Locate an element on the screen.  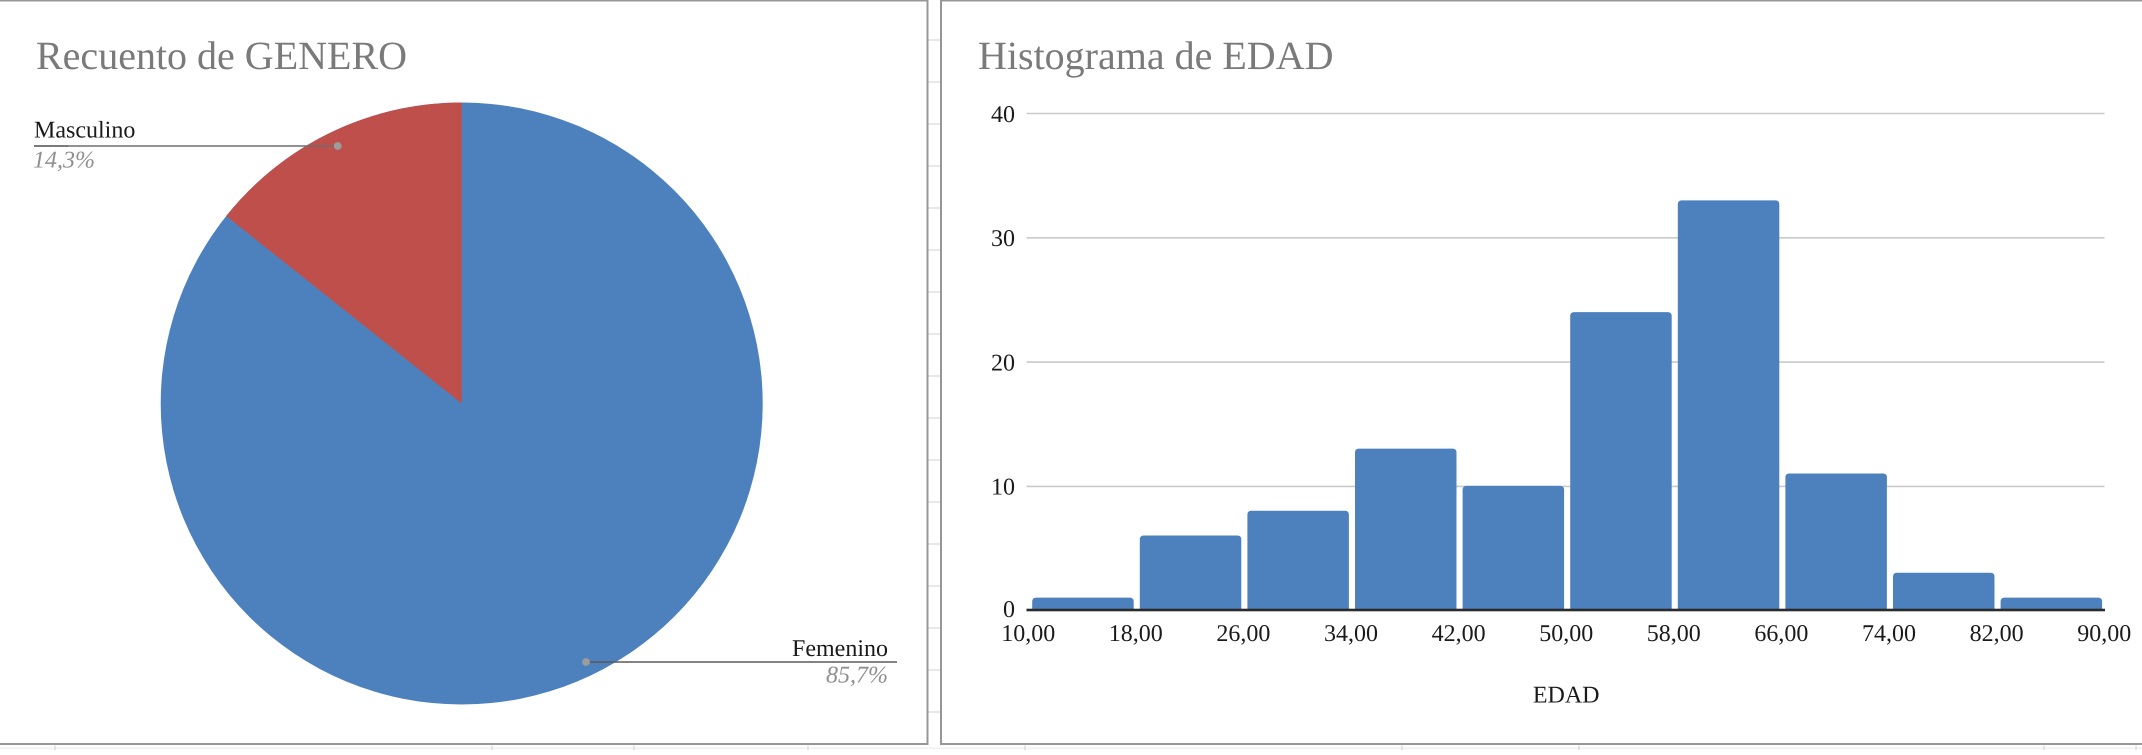
svg-text: 10,00 is located at coordinates (1028, 634).